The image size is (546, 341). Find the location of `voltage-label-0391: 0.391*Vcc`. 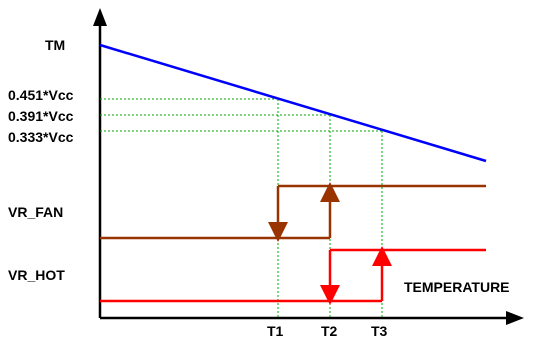

voltage-label-0391: 0.391*Vcc is located at coordinates (41, 116).